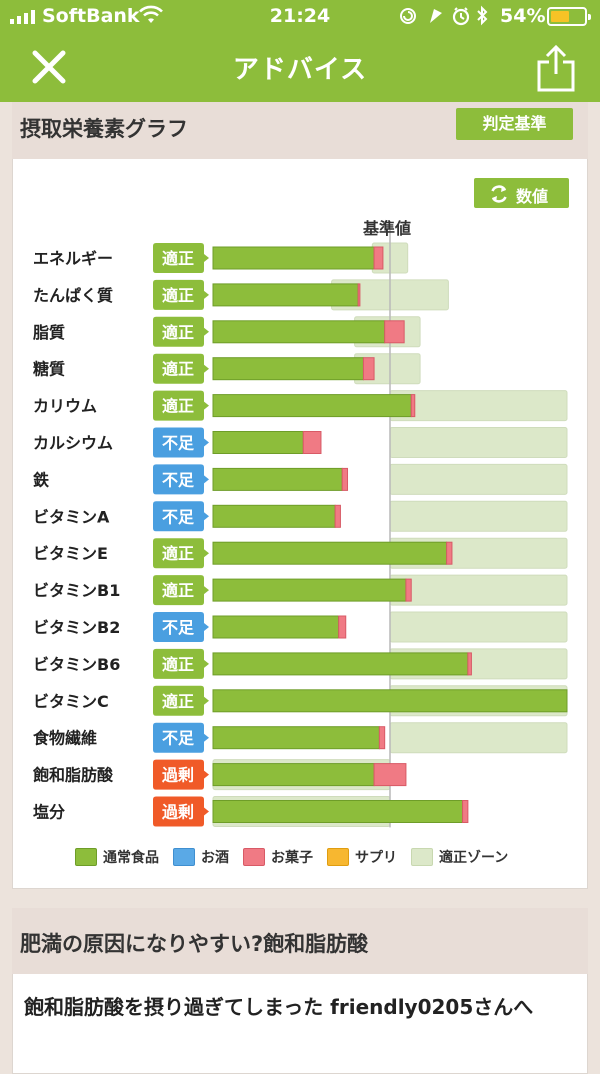 This screenshot has height=1074, width=600. What do you see at coordinates (184, 857) in the screenshot?
I see `legend-swatch-alcohol` at bounding box center [184, 857].